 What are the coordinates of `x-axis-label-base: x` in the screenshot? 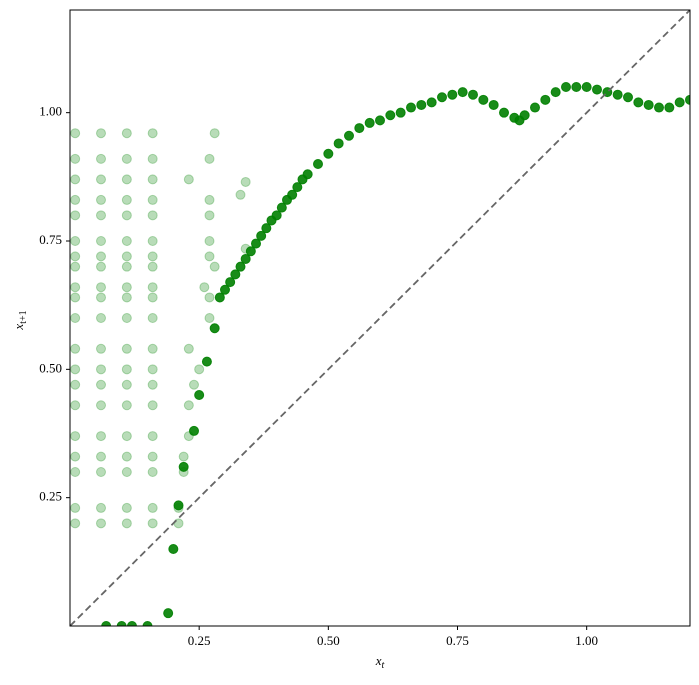 It's located at (378, 660).